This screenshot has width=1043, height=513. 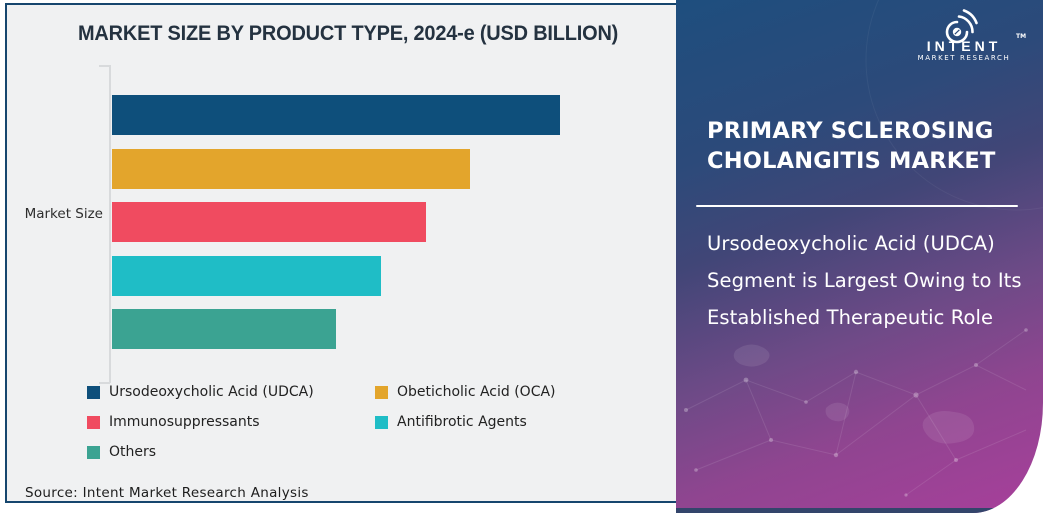 I want to click on legend-label: Antifibrotic Agents, so click(x=462, y=422).